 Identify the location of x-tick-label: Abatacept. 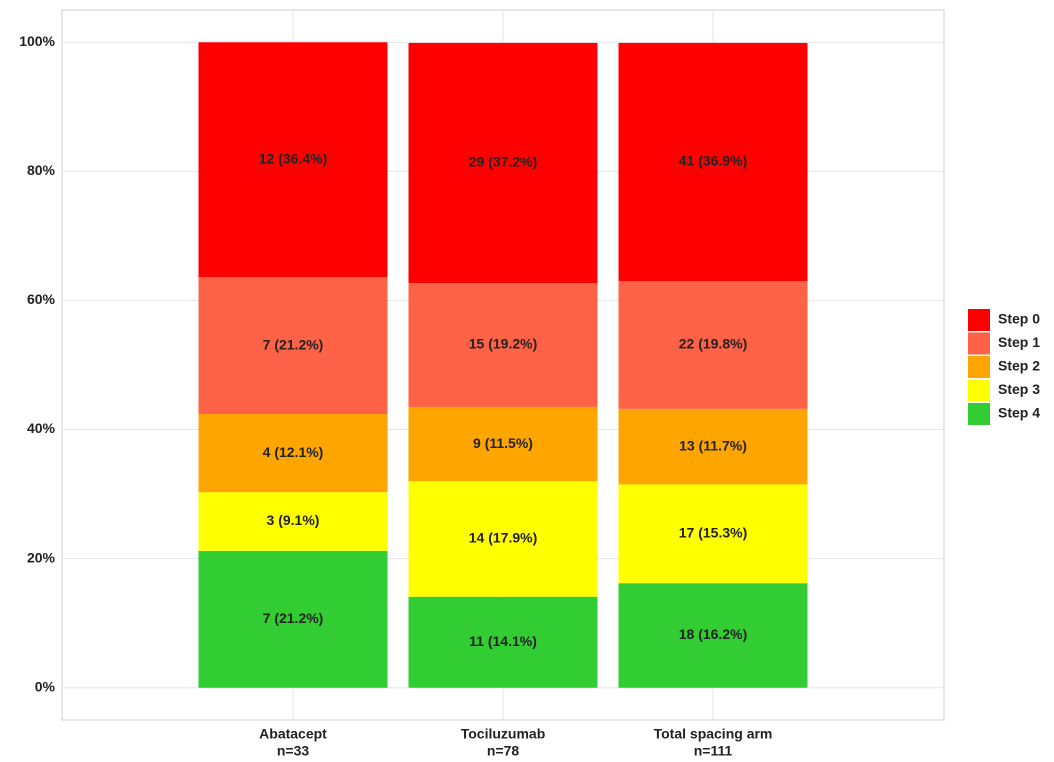
(293, 734).